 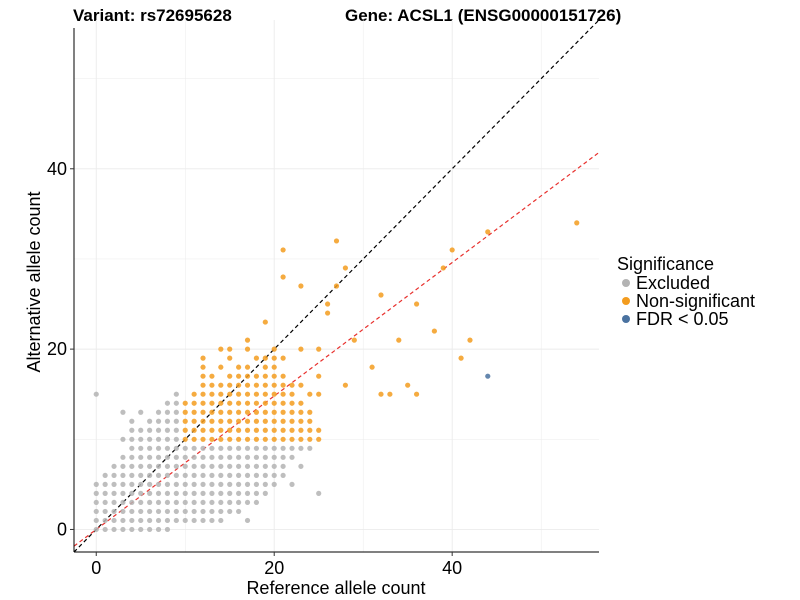 What do you see at coordinates (57, 169) in the screenshot?
I see `y-tick-label: 40` at bounding box center [57, 169].